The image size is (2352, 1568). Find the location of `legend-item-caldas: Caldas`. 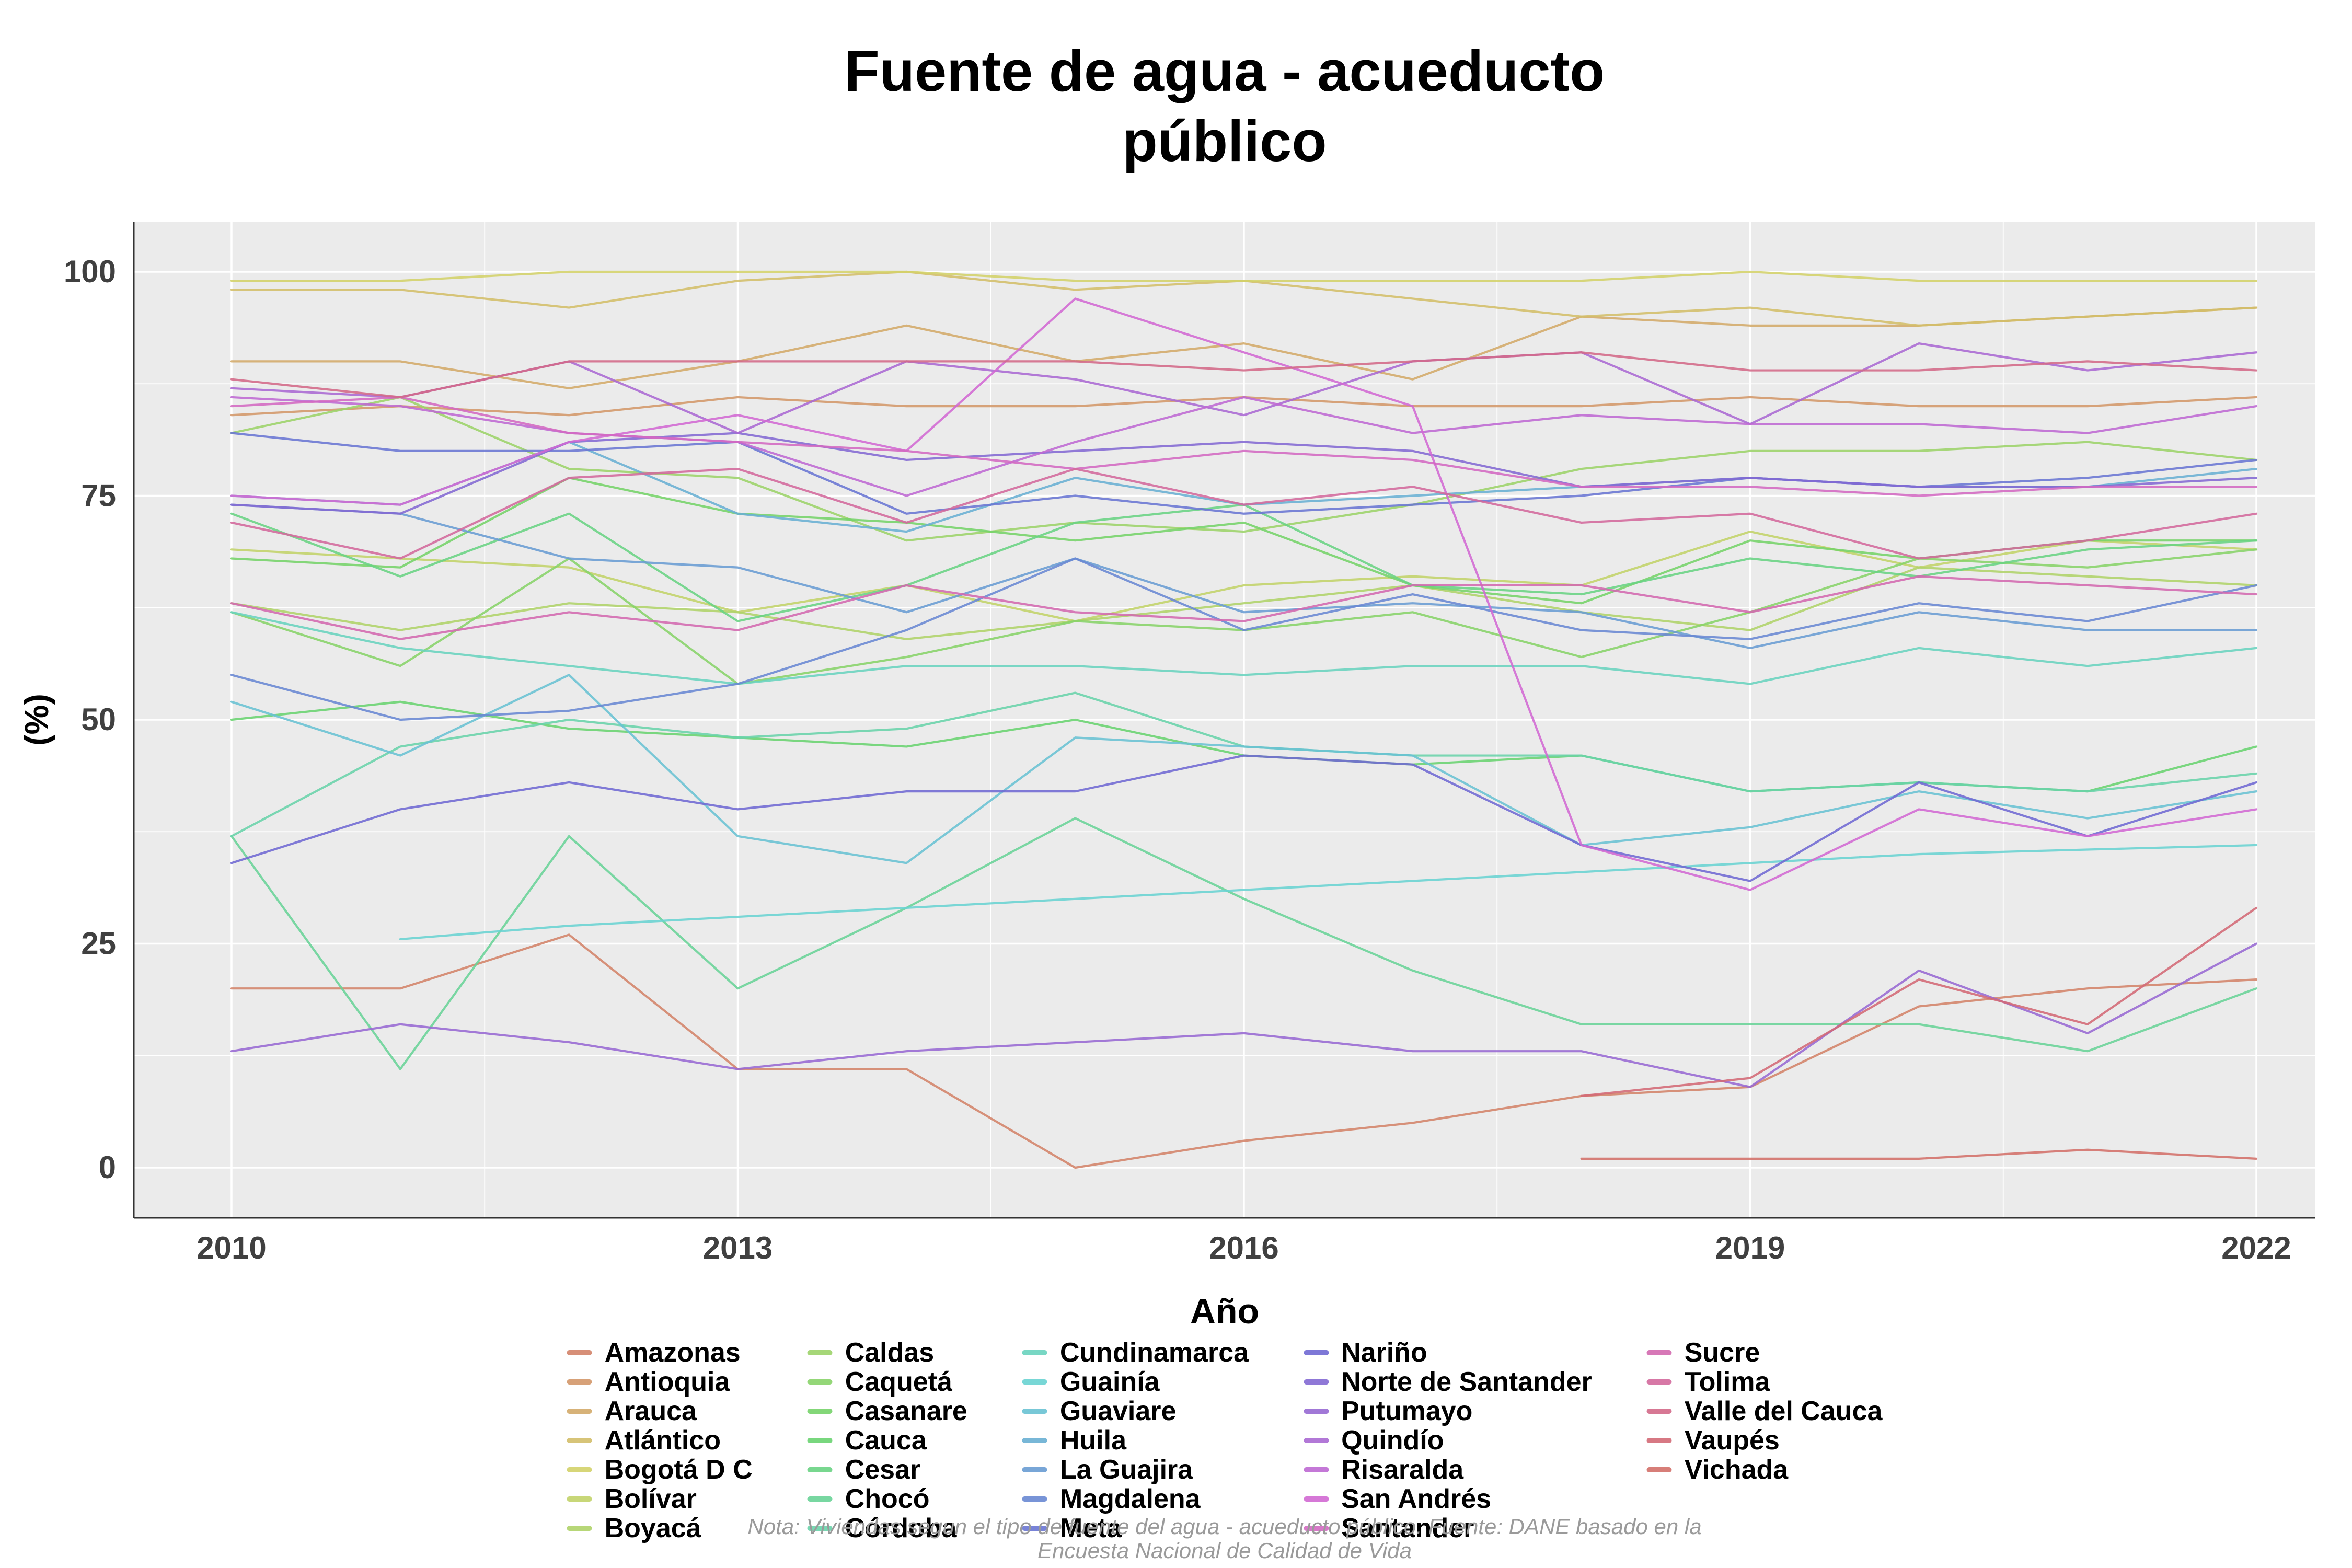

legend-item-caldas: Caldas is located at coordinates (887, 1353).